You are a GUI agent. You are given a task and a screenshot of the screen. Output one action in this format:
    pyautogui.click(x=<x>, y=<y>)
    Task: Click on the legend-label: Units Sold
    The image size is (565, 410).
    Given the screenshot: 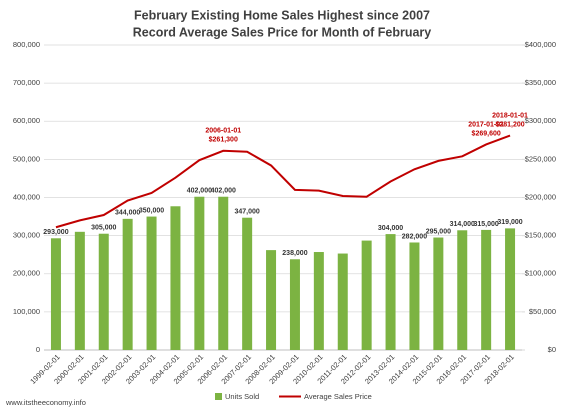 What is the action you would take?
    pyautogui.click(x=242, y=396)
    